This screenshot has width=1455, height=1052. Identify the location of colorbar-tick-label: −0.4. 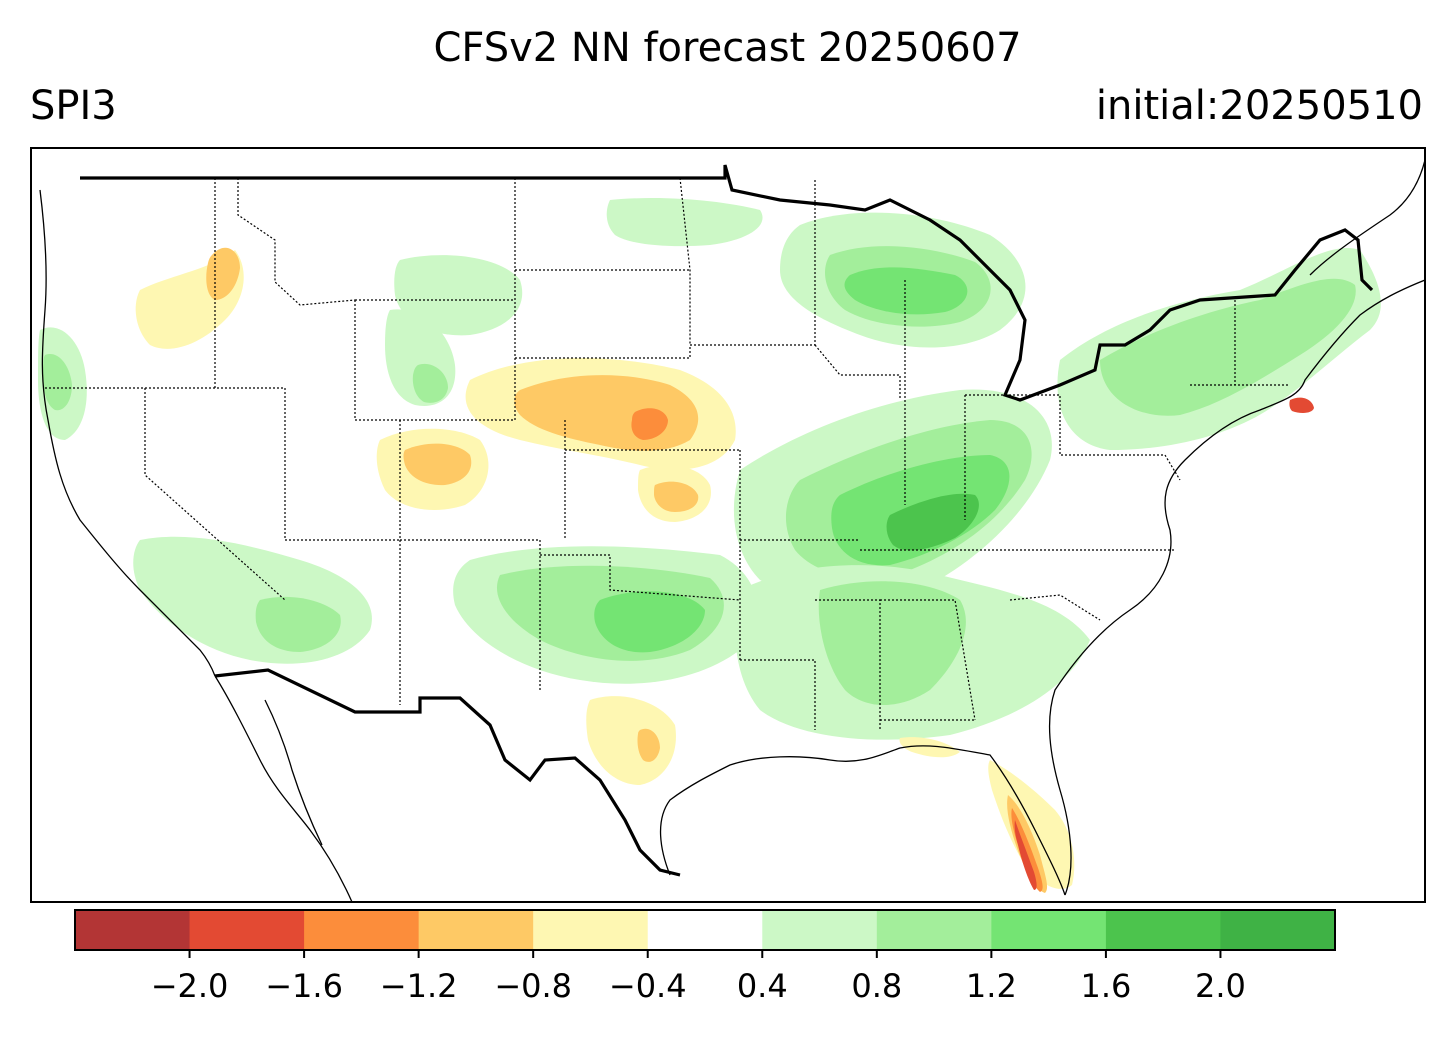
(648, 986).